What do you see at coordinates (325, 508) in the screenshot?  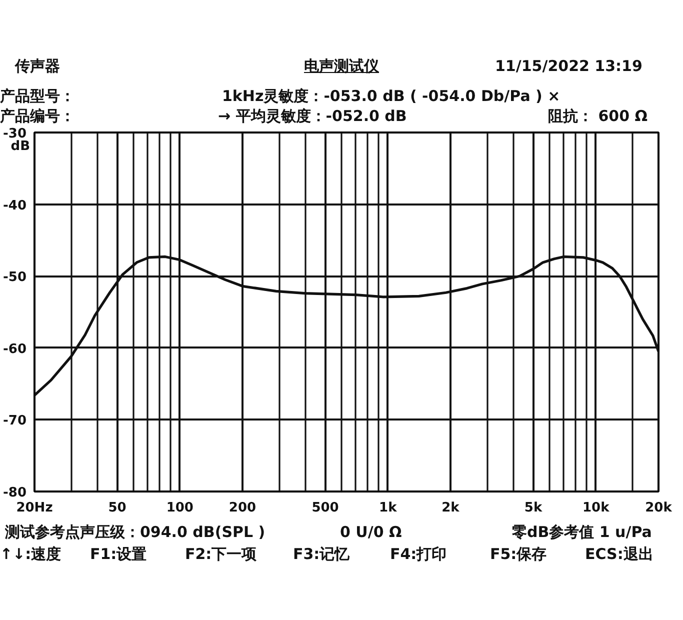 I see `x-tick-label: 500` at bounding box center [325, 508].